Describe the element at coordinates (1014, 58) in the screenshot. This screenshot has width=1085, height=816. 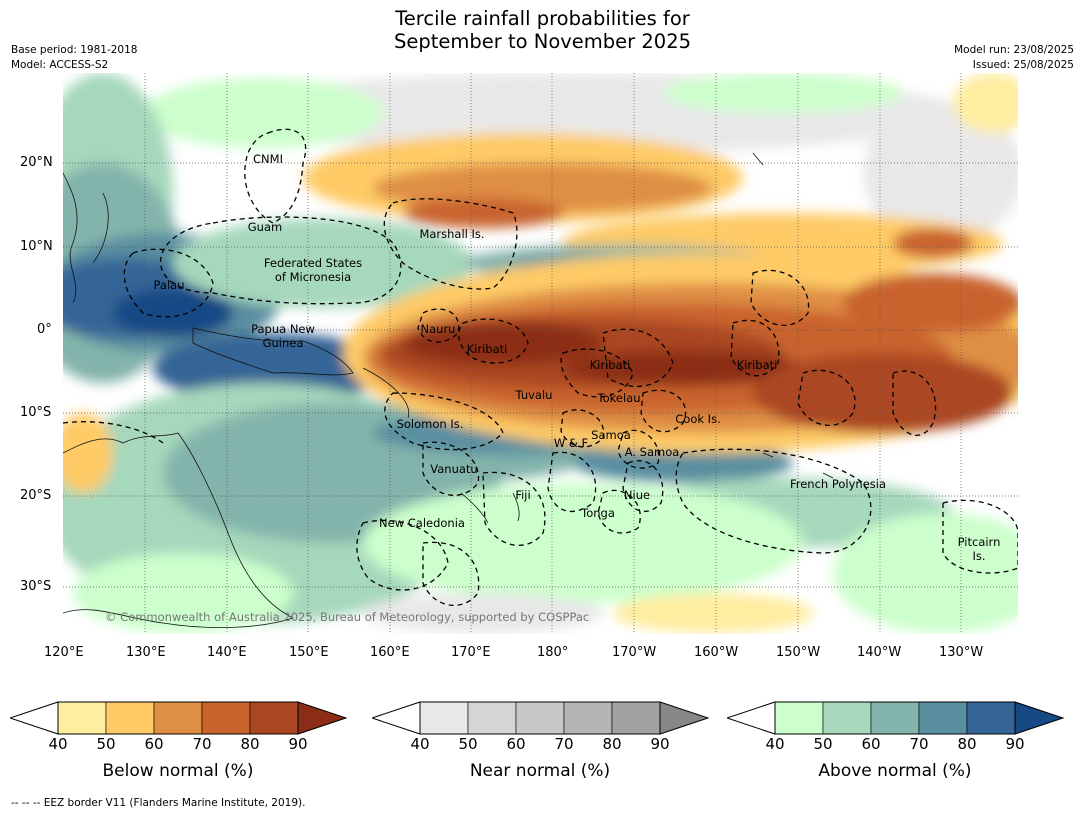
I see `meta-right: Model run: 23/08/2025 Issued: 25/08/2025` at that location.